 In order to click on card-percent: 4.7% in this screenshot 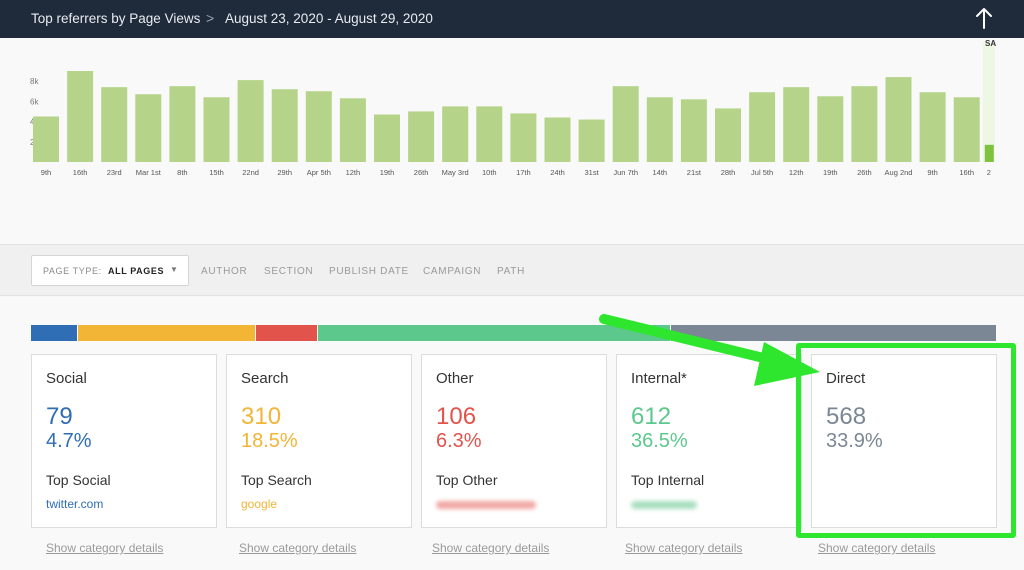, I will do `click(69, 441)`.